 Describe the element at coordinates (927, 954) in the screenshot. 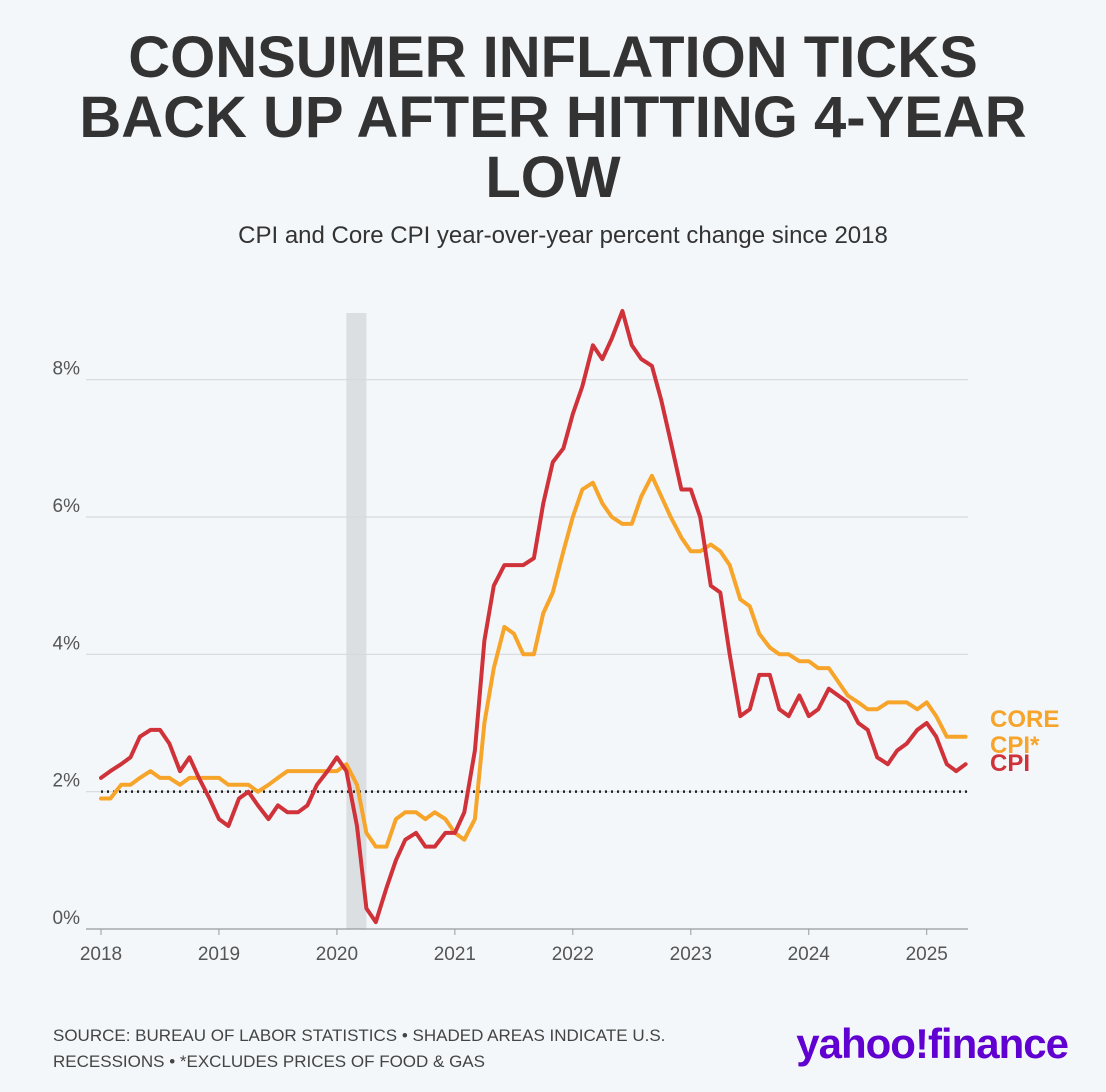

I see `x-tick-label: 2025` at that location.